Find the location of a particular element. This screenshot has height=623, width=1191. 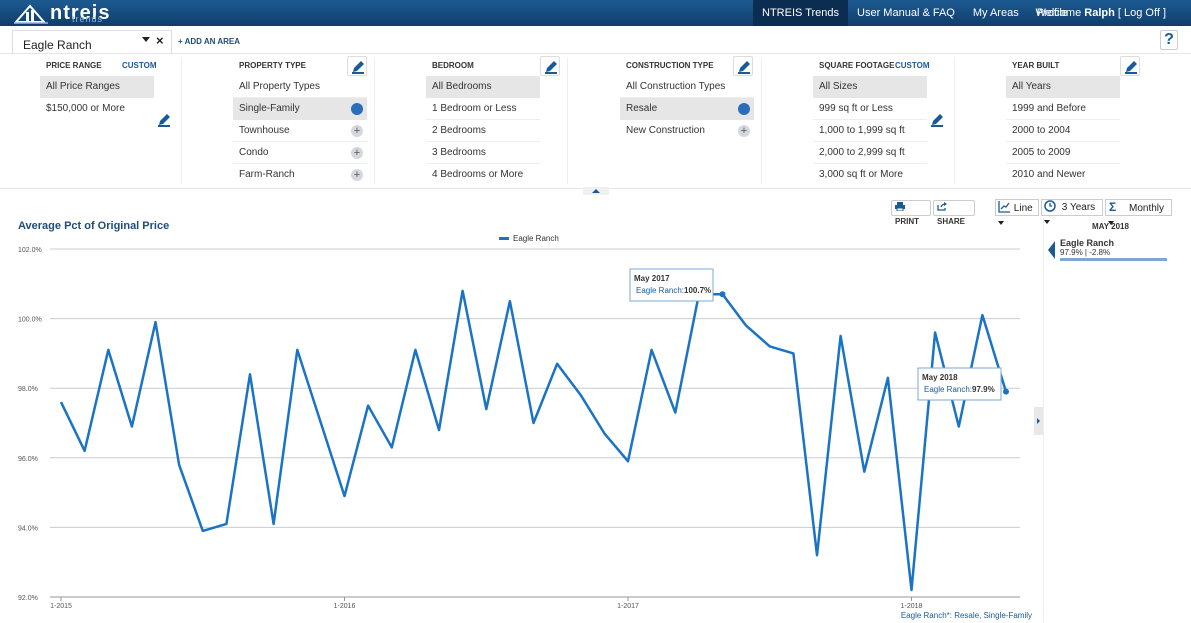

period-value: Monthly is located at coordinates (1146, 208).